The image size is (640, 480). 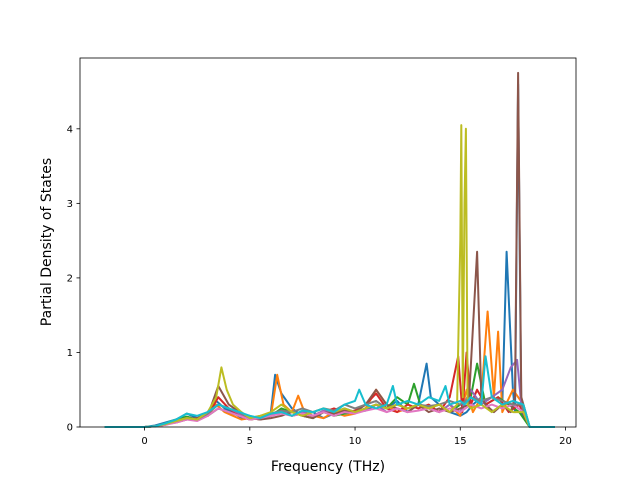 What do you see at coordinates (328, 467) in the screenshot?
I see `x-axis-label: Frequency (THz)` at bounding box center [328, 467].